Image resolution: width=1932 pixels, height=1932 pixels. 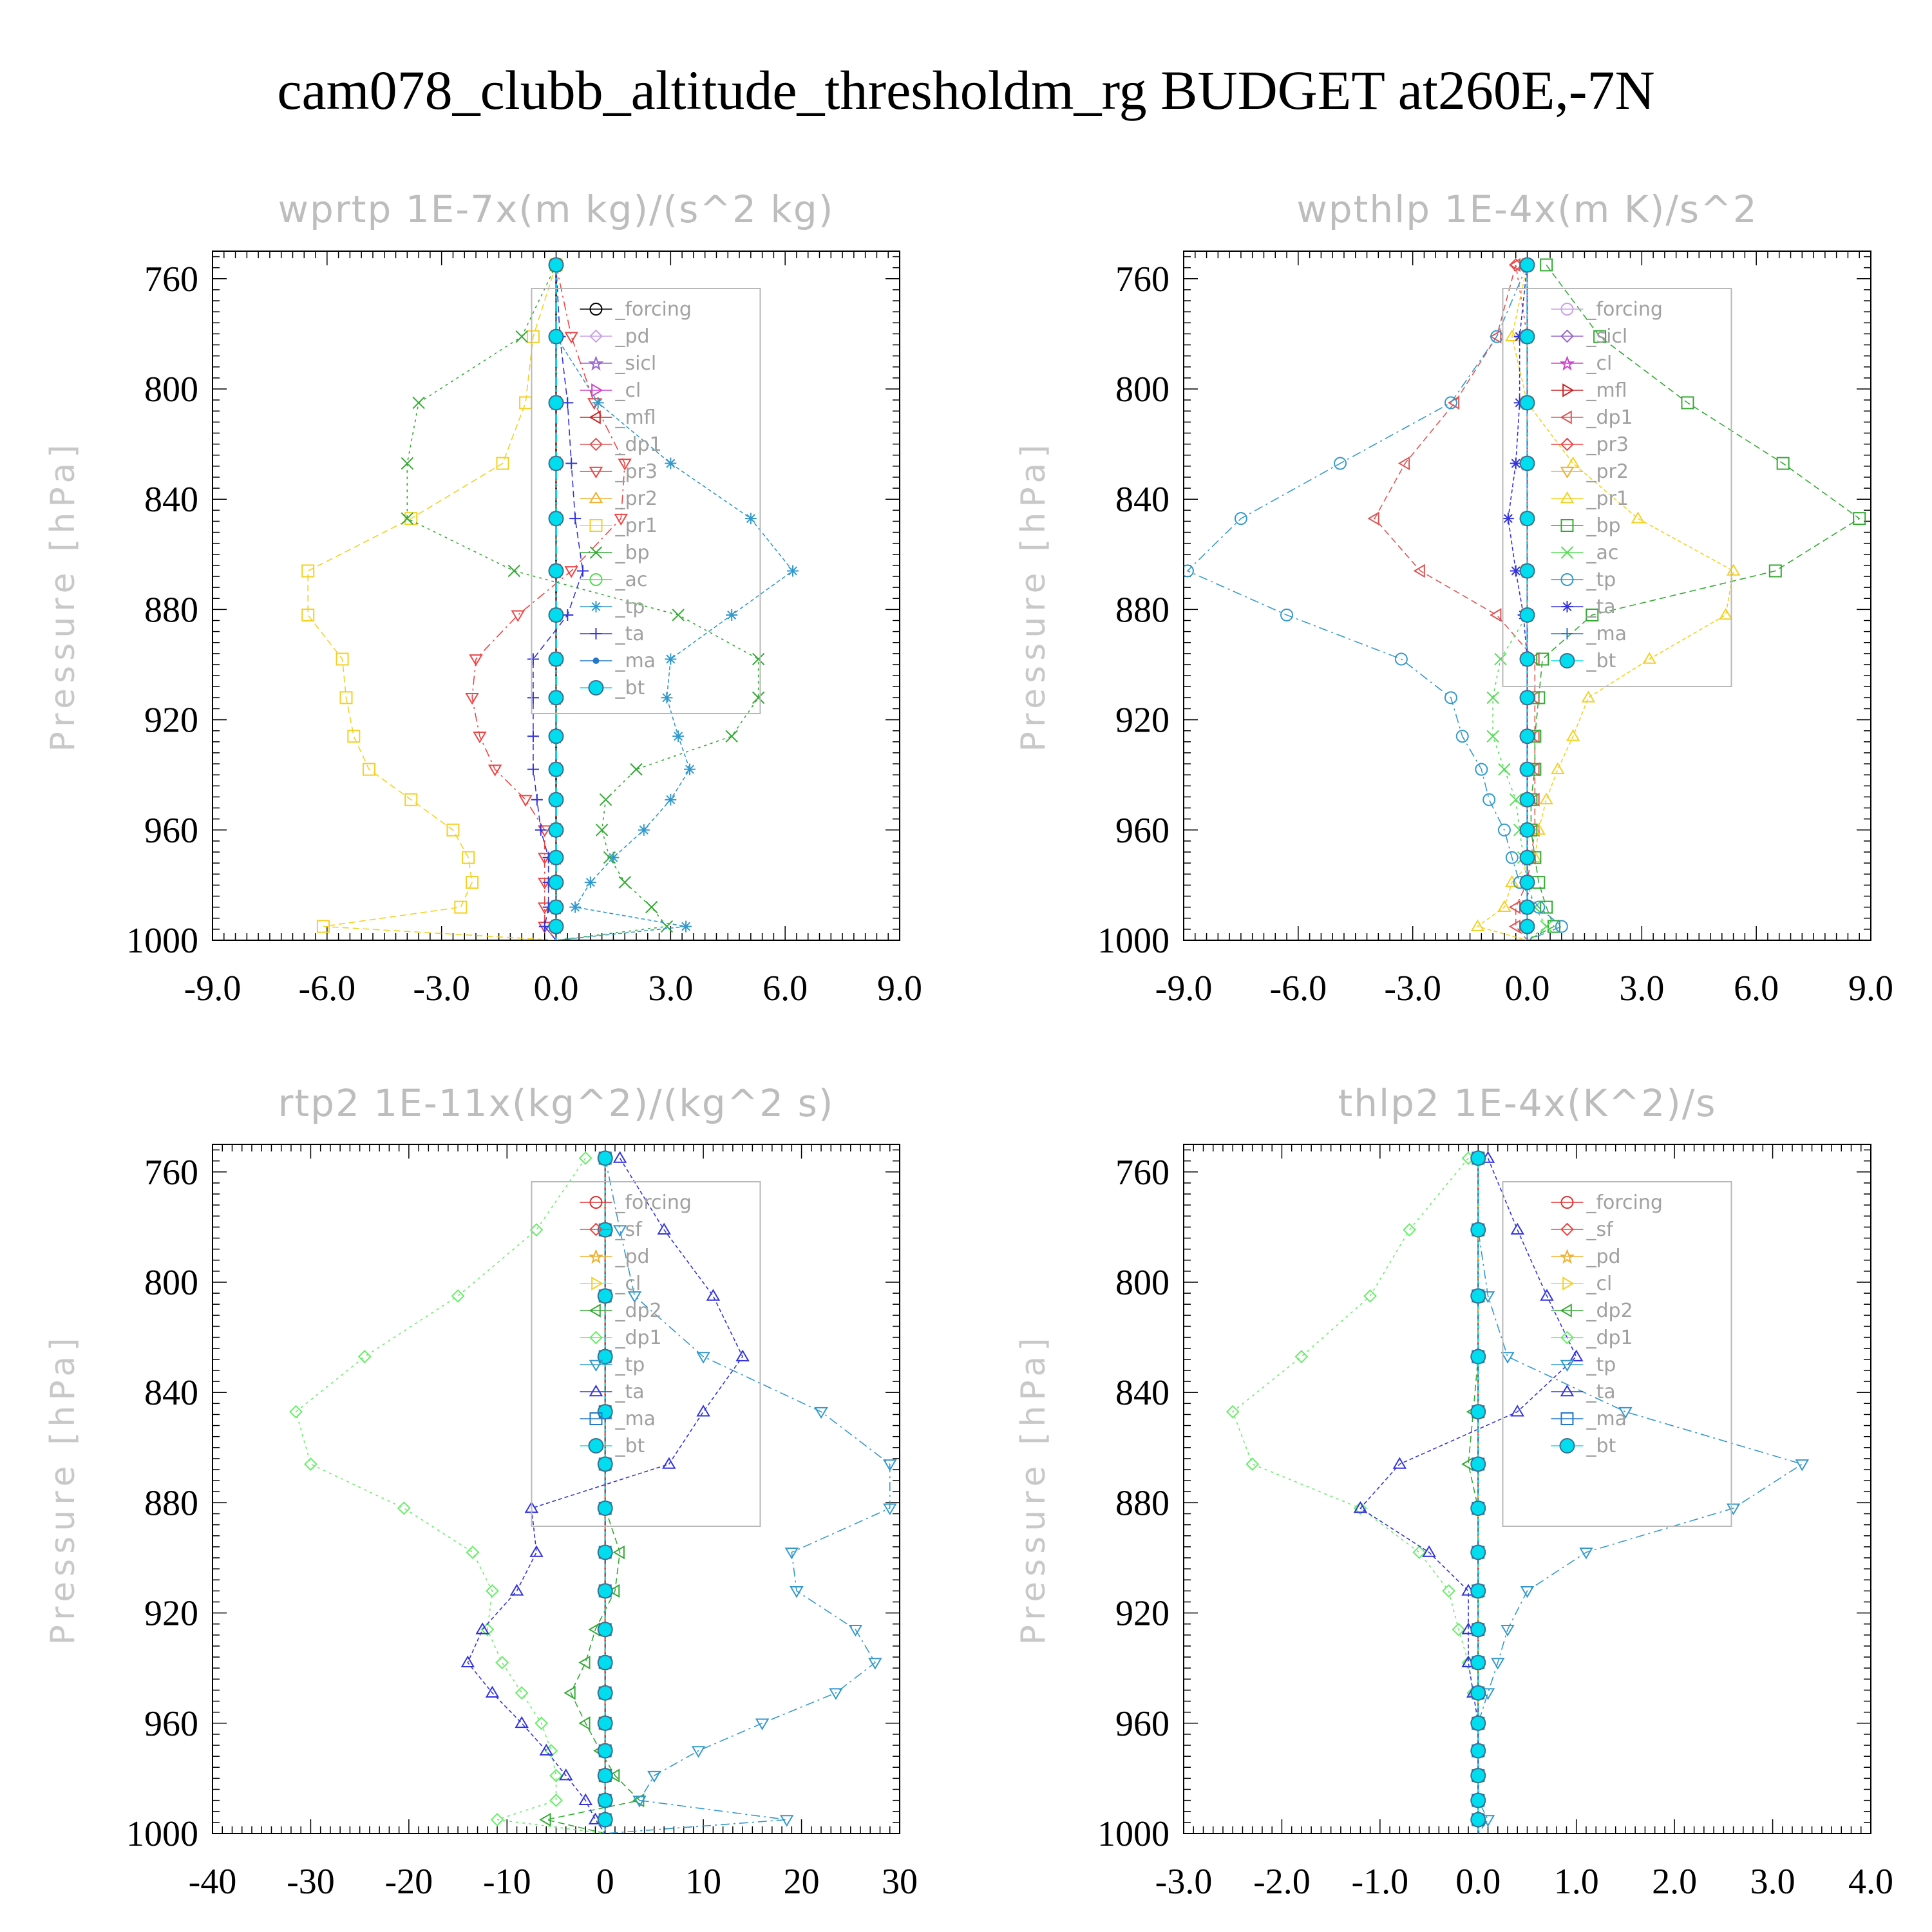 I want to click on legend-label: _cl, so click(x=1599, y=1284).